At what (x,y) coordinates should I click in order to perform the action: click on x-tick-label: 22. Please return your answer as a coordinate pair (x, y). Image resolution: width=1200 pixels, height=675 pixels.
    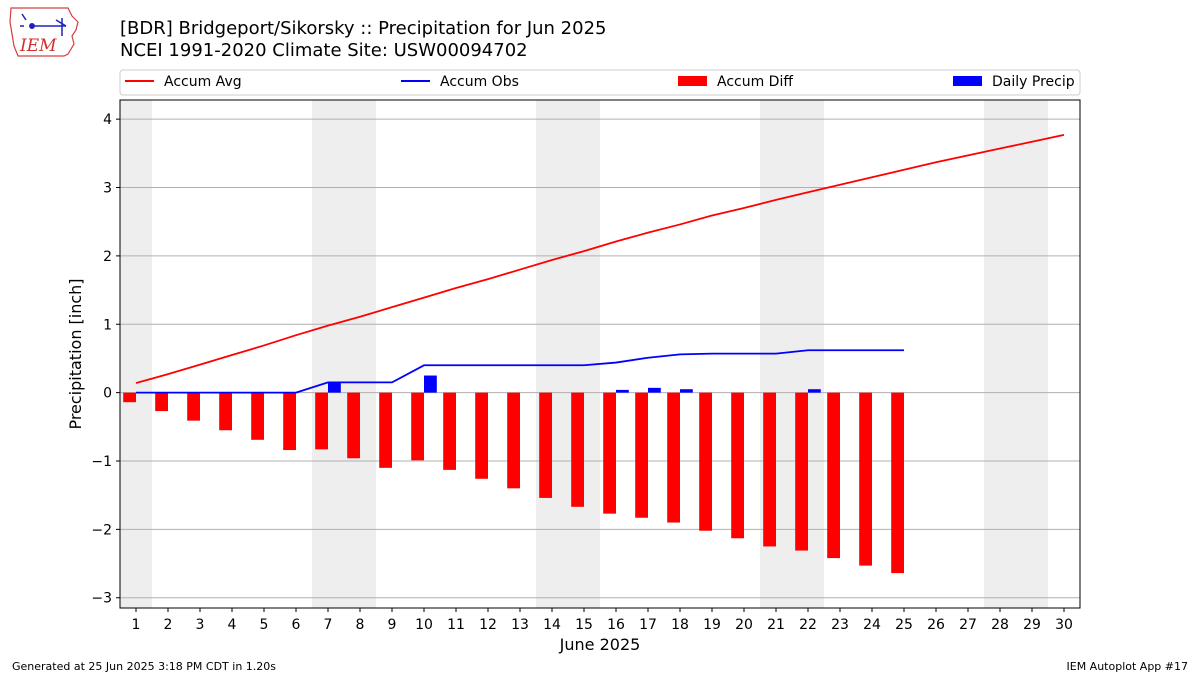
    Looking at the image, I should click on (808, 625).